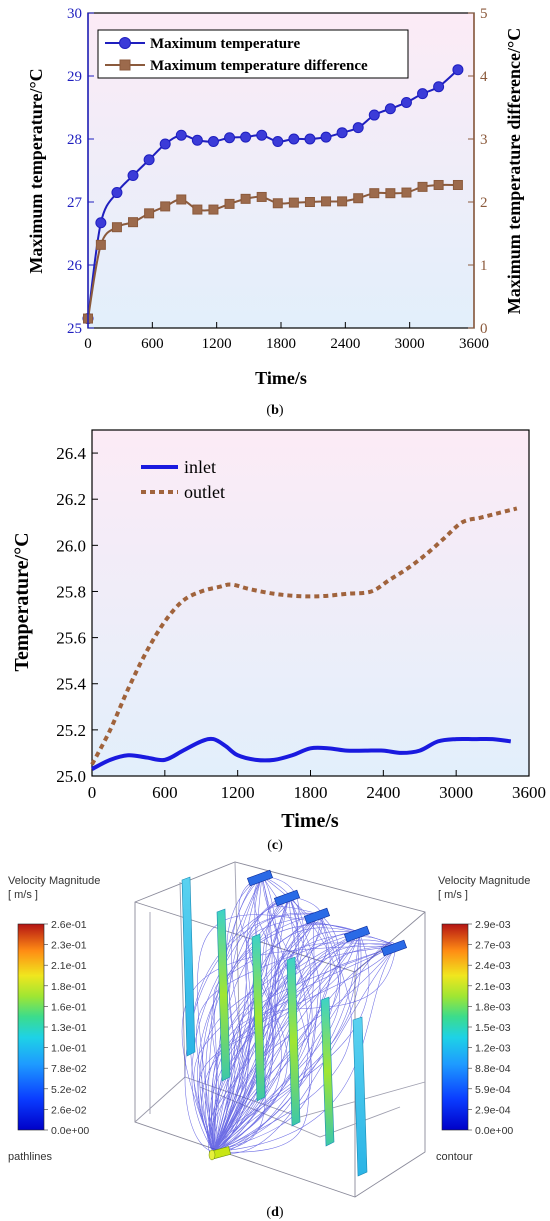 The width and height of the screenshot is (550, 1221). I want to click on y-tick-label-c: 25.8, so click(71, 591).